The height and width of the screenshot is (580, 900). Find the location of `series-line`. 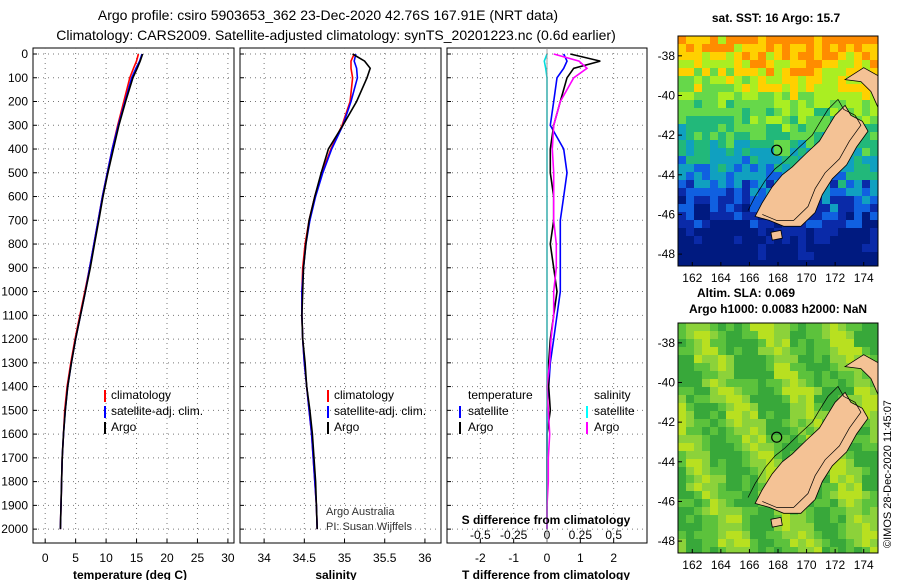

series-line is located at coordinates (101, 291).